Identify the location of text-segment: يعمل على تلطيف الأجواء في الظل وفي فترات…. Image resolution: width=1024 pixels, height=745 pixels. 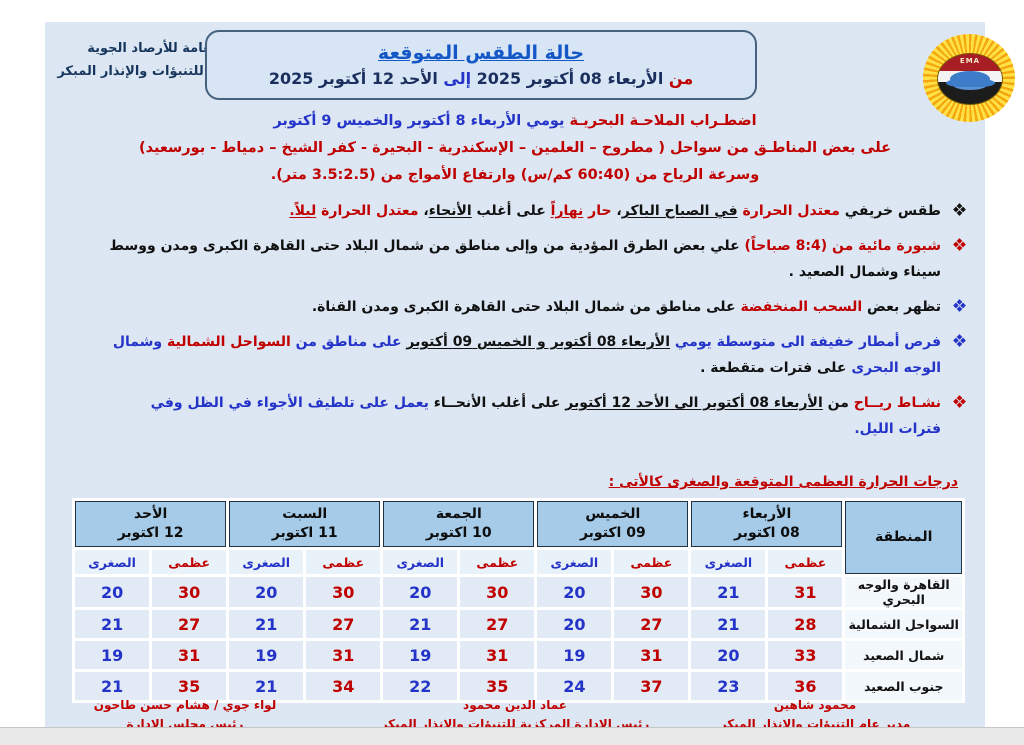
(545, 416).